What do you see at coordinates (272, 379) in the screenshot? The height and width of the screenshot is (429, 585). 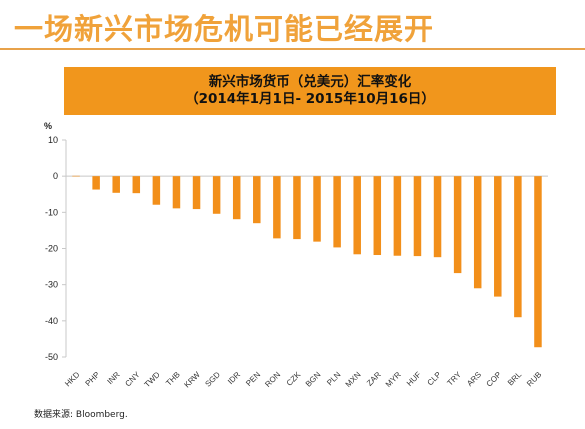 I see `x-tick-label: RON` at bounding box center [272, 379].